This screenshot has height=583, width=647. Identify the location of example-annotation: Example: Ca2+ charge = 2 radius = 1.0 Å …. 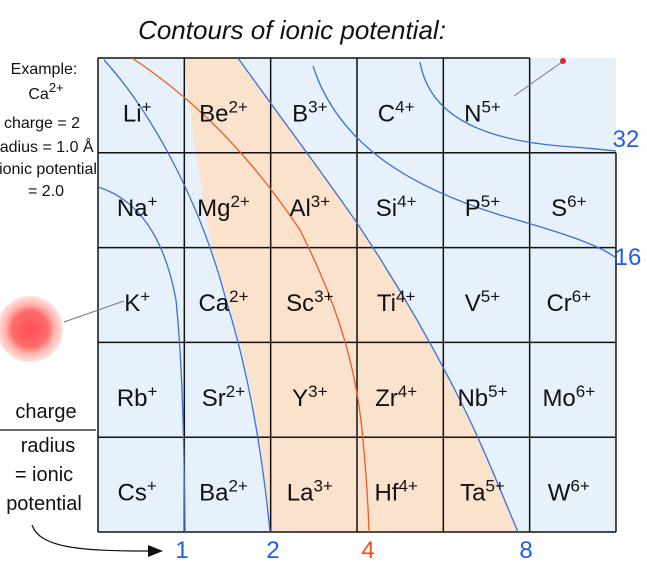
(48, 130).